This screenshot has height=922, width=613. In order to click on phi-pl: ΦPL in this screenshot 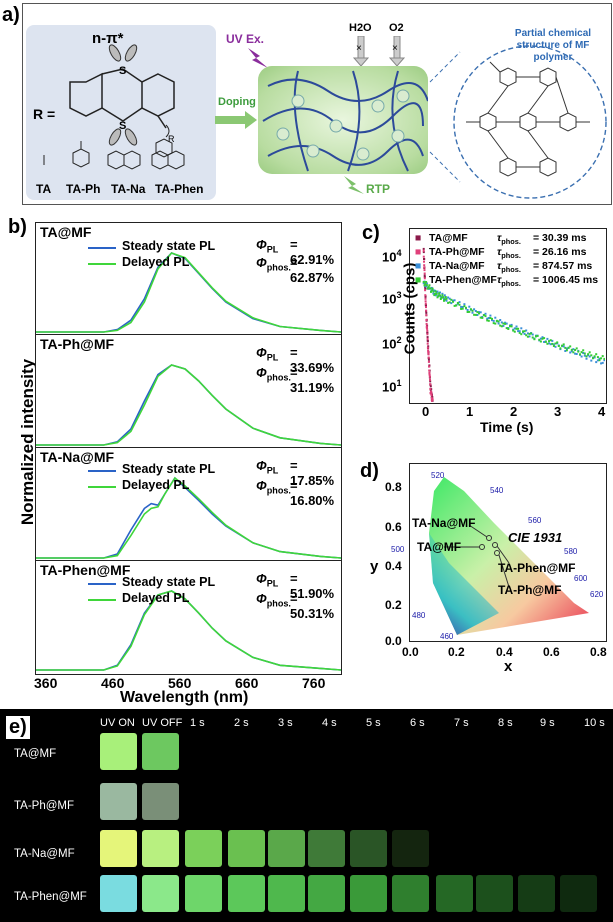, I will do `click(267, 246)`.